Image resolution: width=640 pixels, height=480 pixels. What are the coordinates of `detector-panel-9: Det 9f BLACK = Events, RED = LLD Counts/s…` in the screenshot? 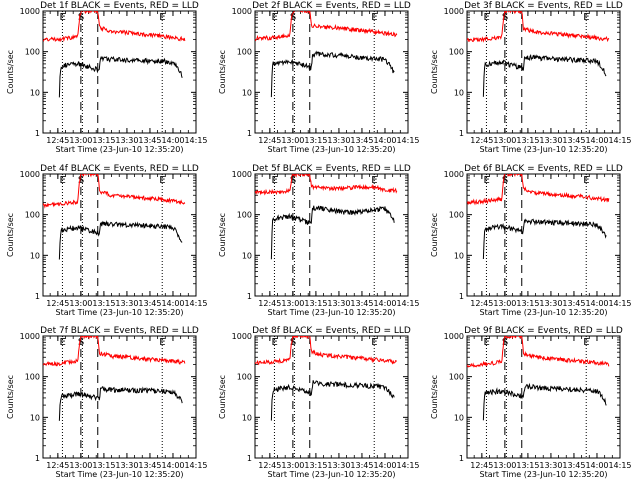 It's located at (531, 402).